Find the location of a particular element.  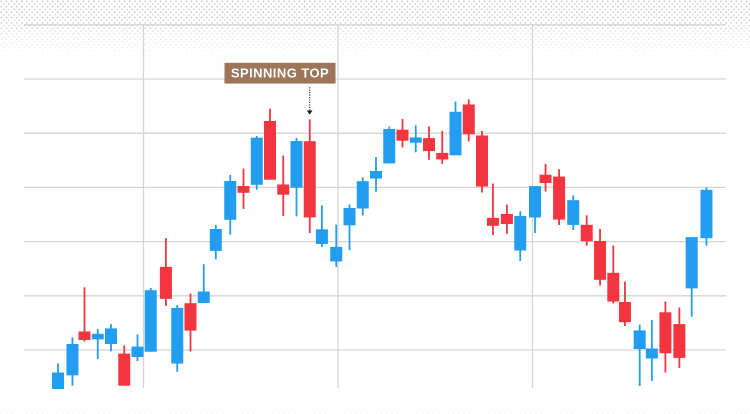

svg-text: SPINNING TOP is located at coordinates (280, 73).